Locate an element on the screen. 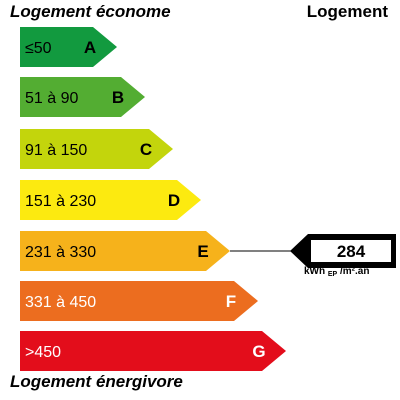 This screenshot has width=400, height=400. energy-class-e: 231 à 330 E is located at coordinates (125, 251).